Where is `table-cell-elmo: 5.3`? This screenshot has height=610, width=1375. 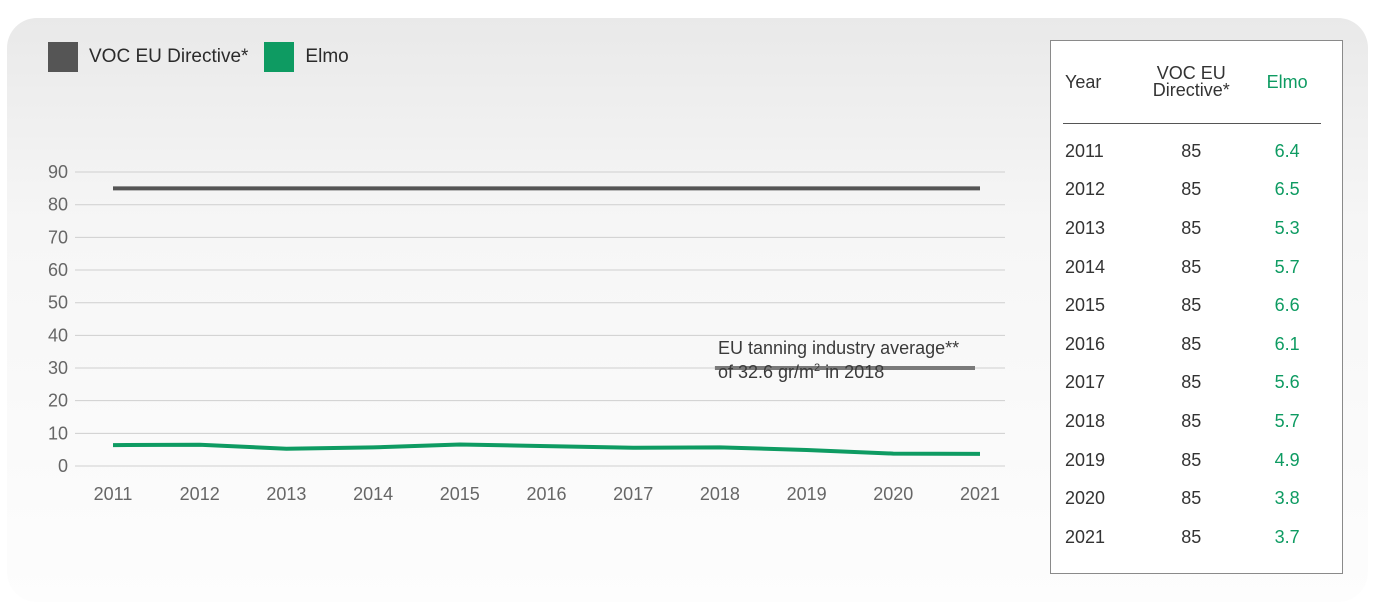 table-cell-elmo: 5.3 is located at coordinates (1287, 227).